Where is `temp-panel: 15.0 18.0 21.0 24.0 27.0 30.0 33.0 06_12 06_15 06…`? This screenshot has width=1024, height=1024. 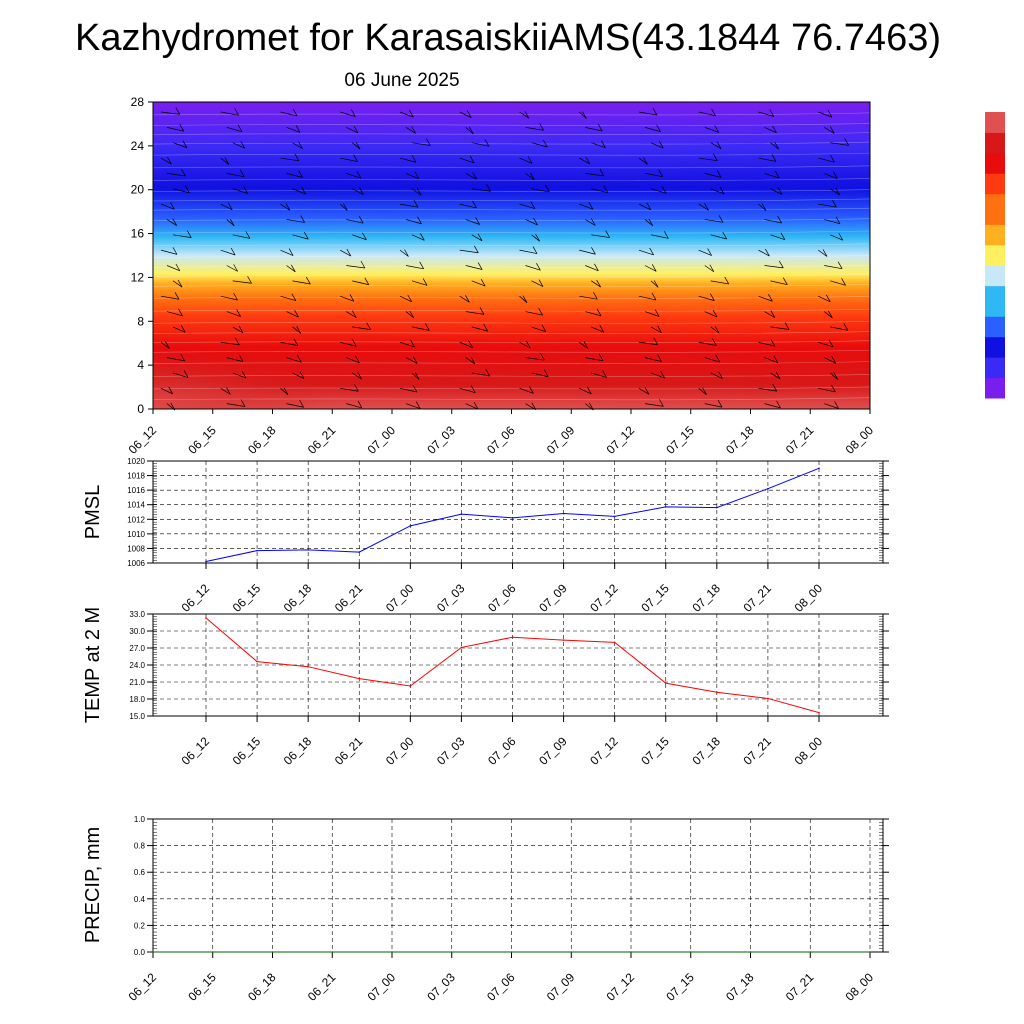
temp-panel: 15.0 18.0 21.0 24.0 27.0 30.0 33.0 06_12 06_15 06… is located at coordinates (485, 687).